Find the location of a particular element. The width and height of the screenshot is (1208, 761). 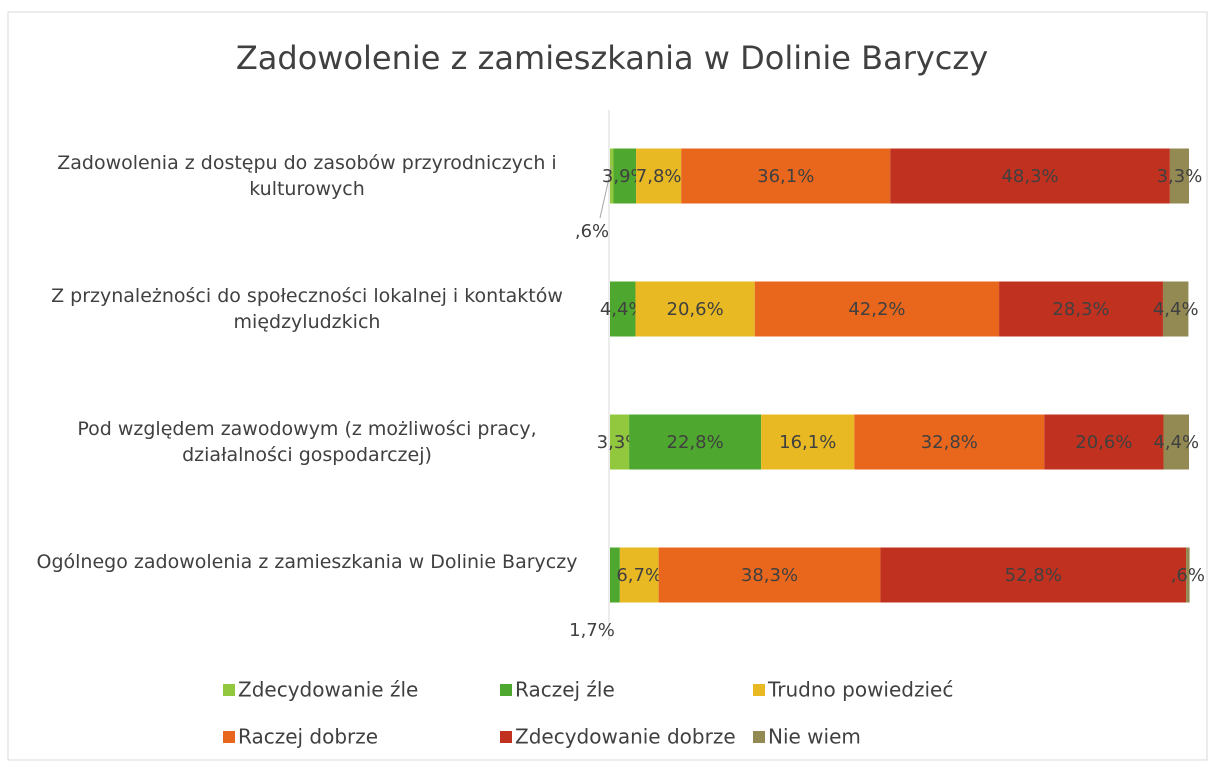

legend-label: Zdecydowanie źle is located at coordinates (328, 690).